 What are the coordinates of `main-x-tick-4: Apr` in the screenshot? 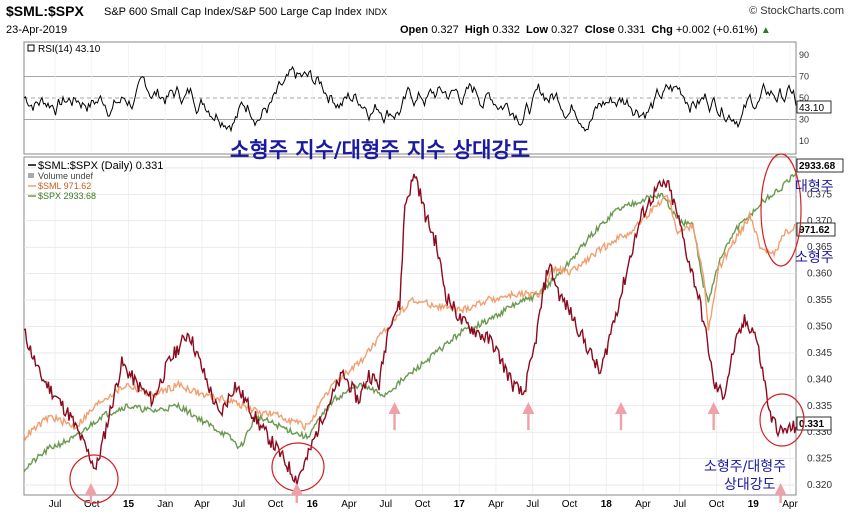 It's located at (202, 504).